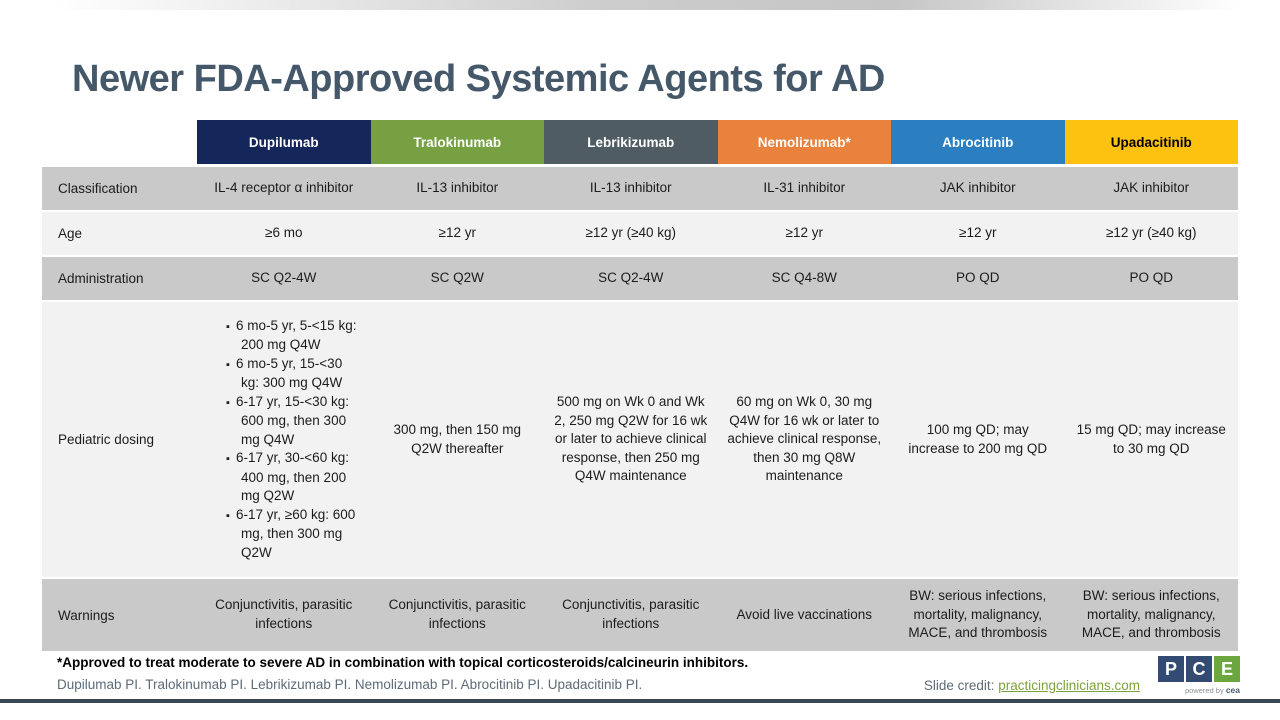 The width and height of the screenshot is (1280, 720). I want to click on header-spacer-cell, so click(119, 142).